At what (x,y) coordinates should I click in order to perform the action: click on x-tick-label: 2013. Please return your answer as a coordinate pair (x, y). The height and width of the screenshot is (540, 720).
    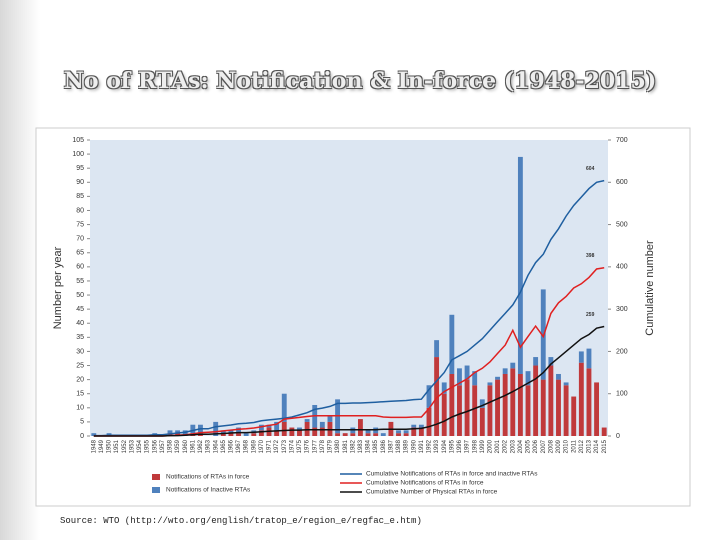
    Looking at the image, I should click on (590, 446).